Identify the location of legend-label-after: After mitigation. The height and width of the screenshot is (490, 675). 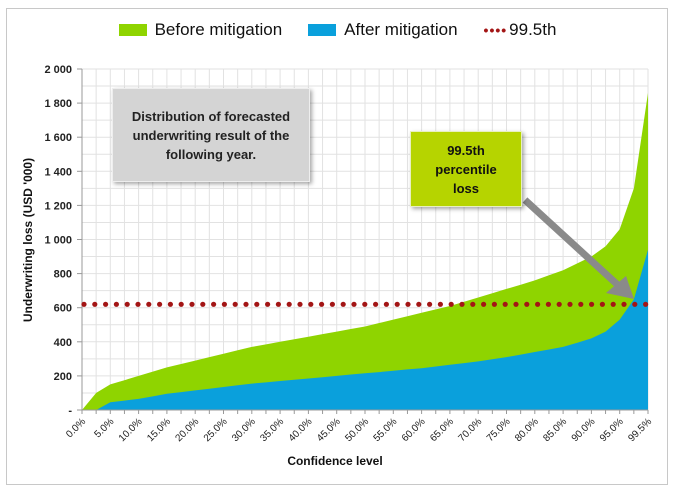
(401, 29).